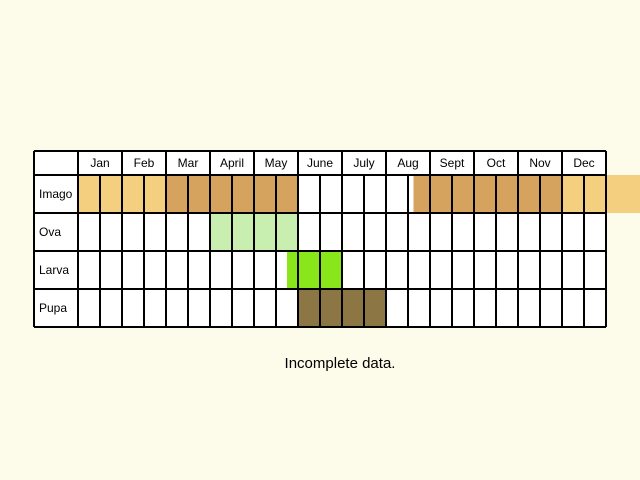 This screenshot has height=480, width=640. I want to click on row-label: Pupa, so click(53, 308).